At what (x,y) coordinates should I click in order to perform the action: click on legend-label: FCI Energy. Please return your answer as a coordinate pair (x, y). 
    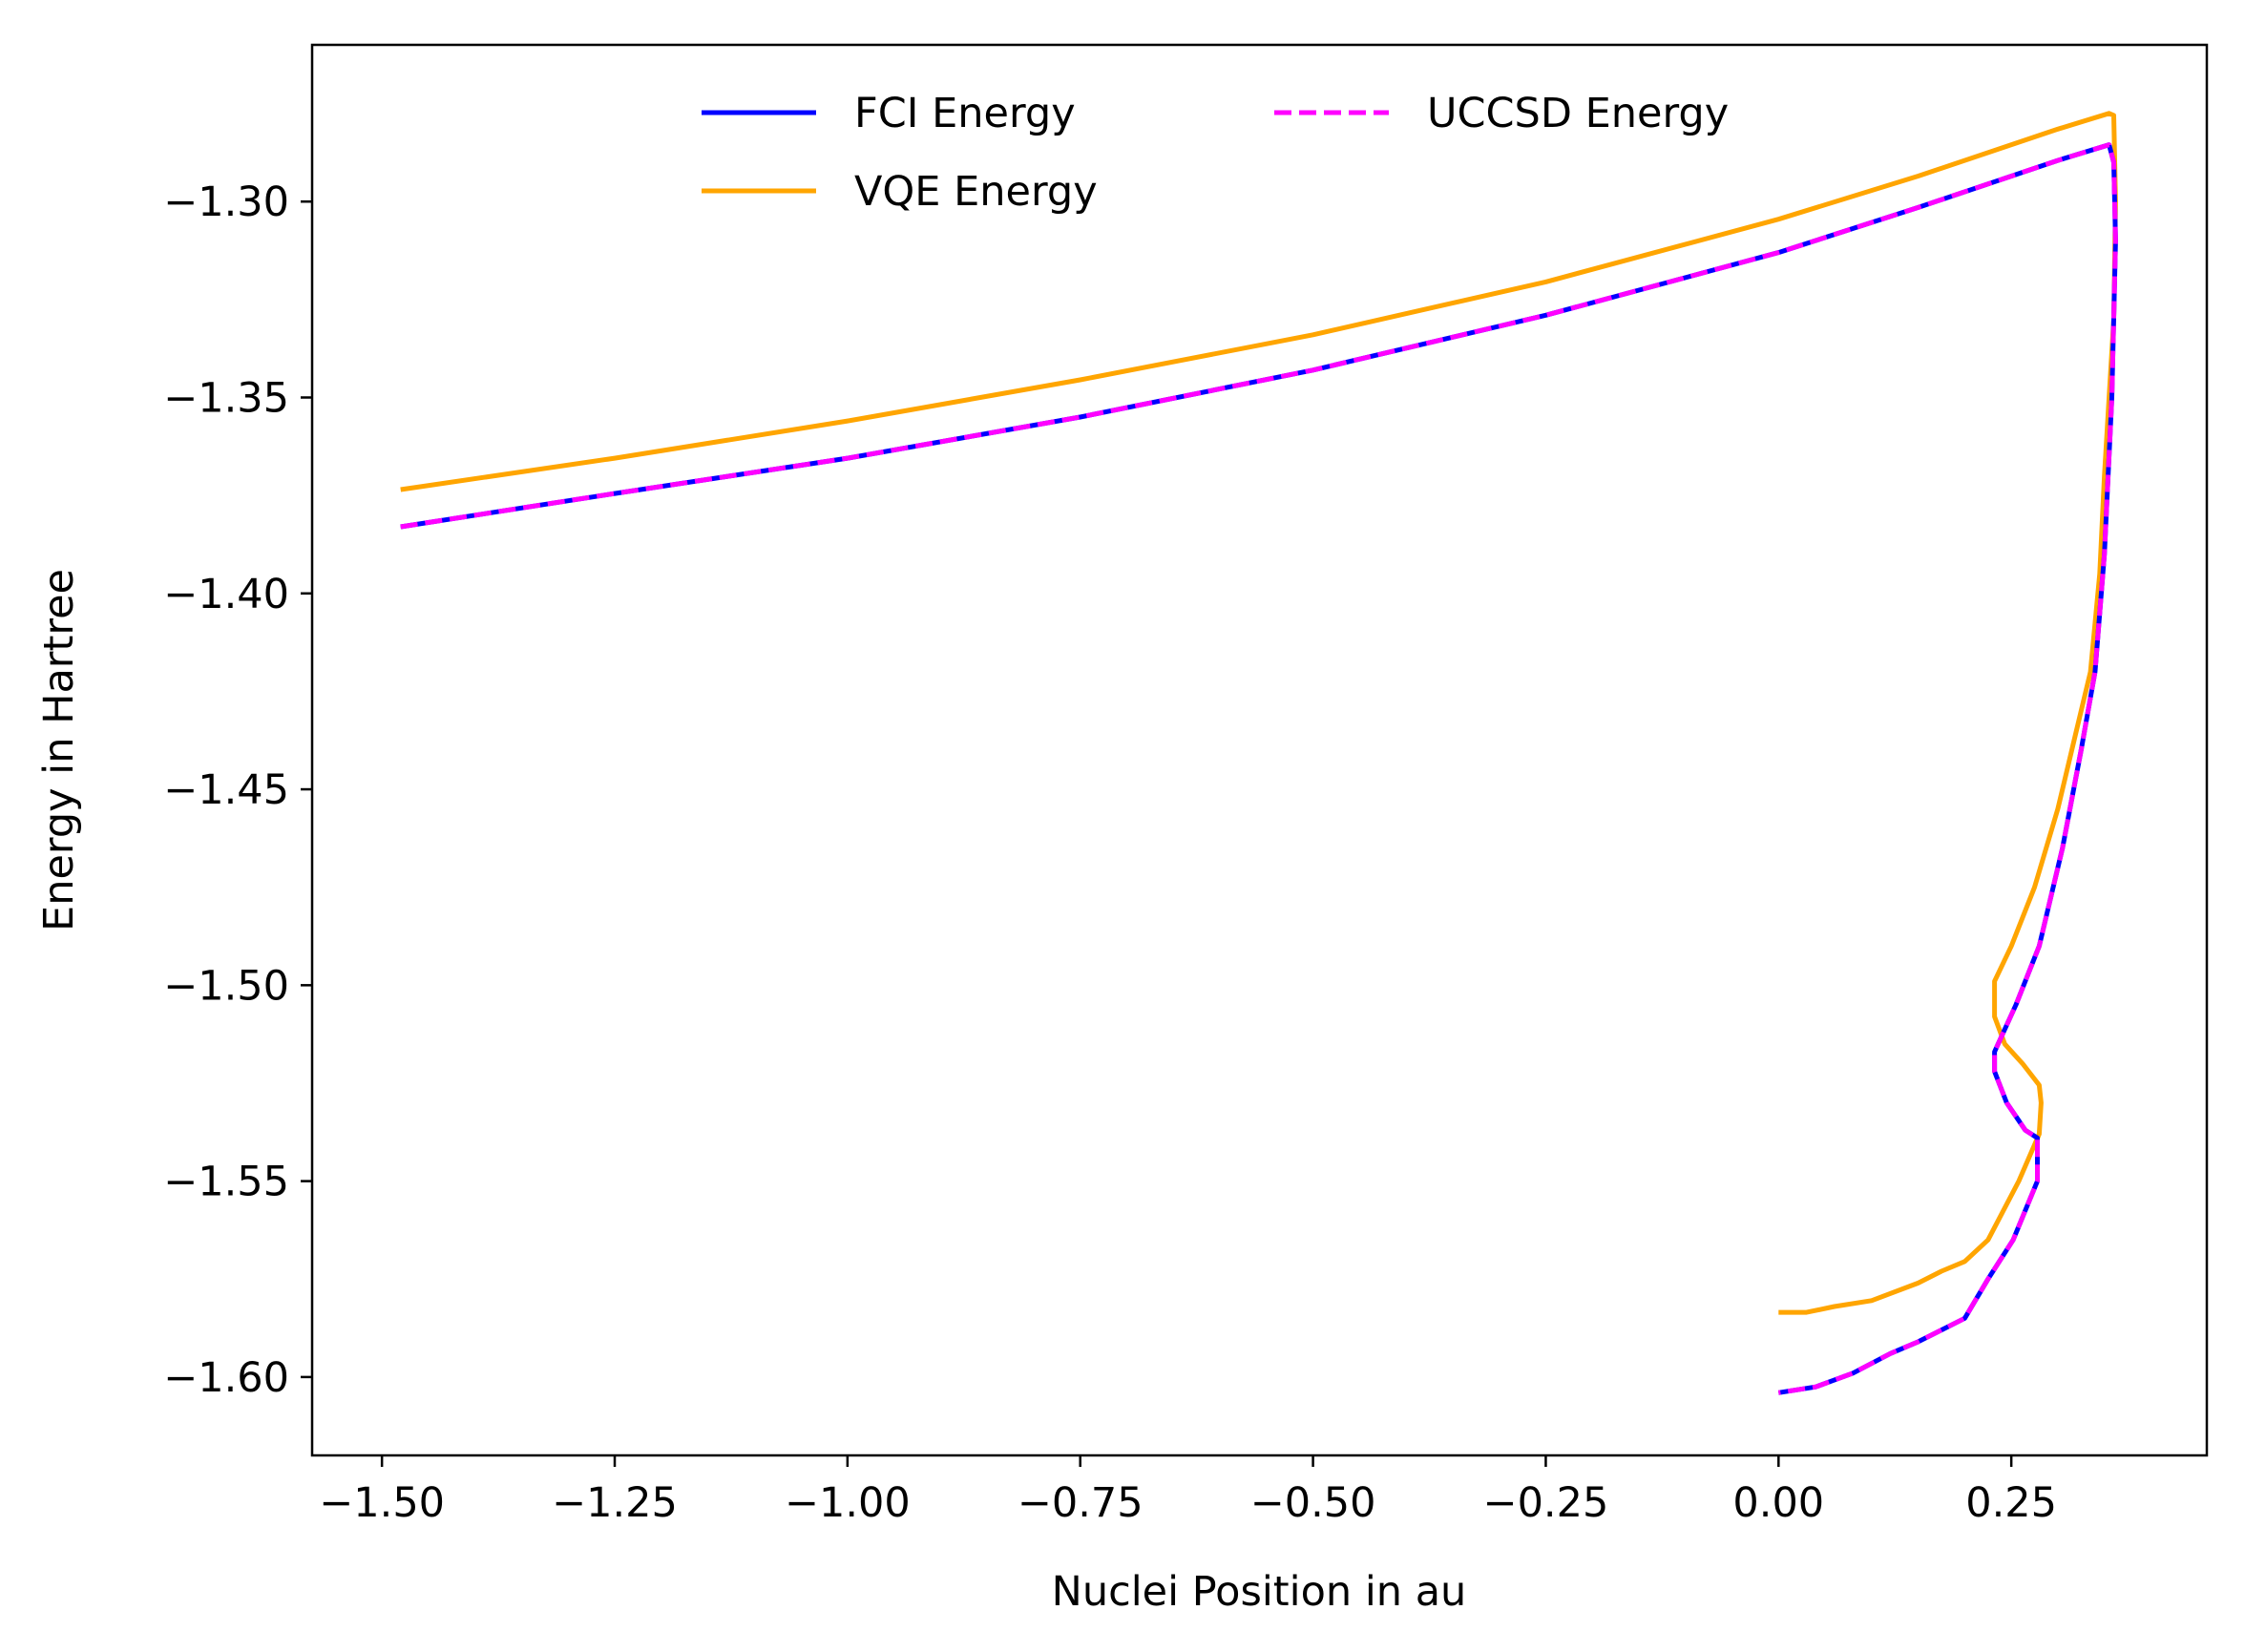
    Looking at the image, I should click on (965, 113).